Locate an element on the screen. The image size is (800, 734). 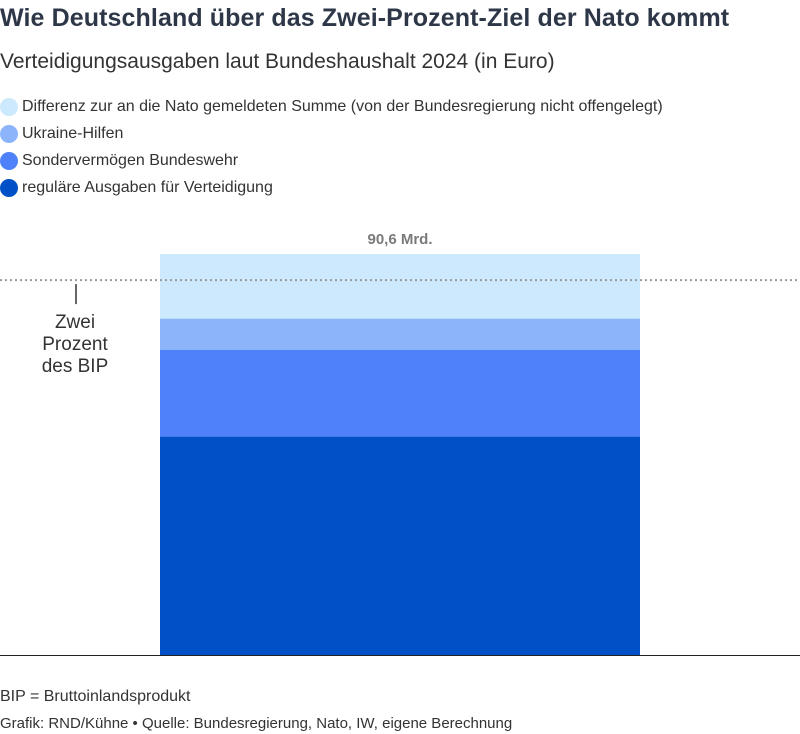
legend-label-special-fund: Sondervermögen Bundeswehr is located at coordinates (130, 160).